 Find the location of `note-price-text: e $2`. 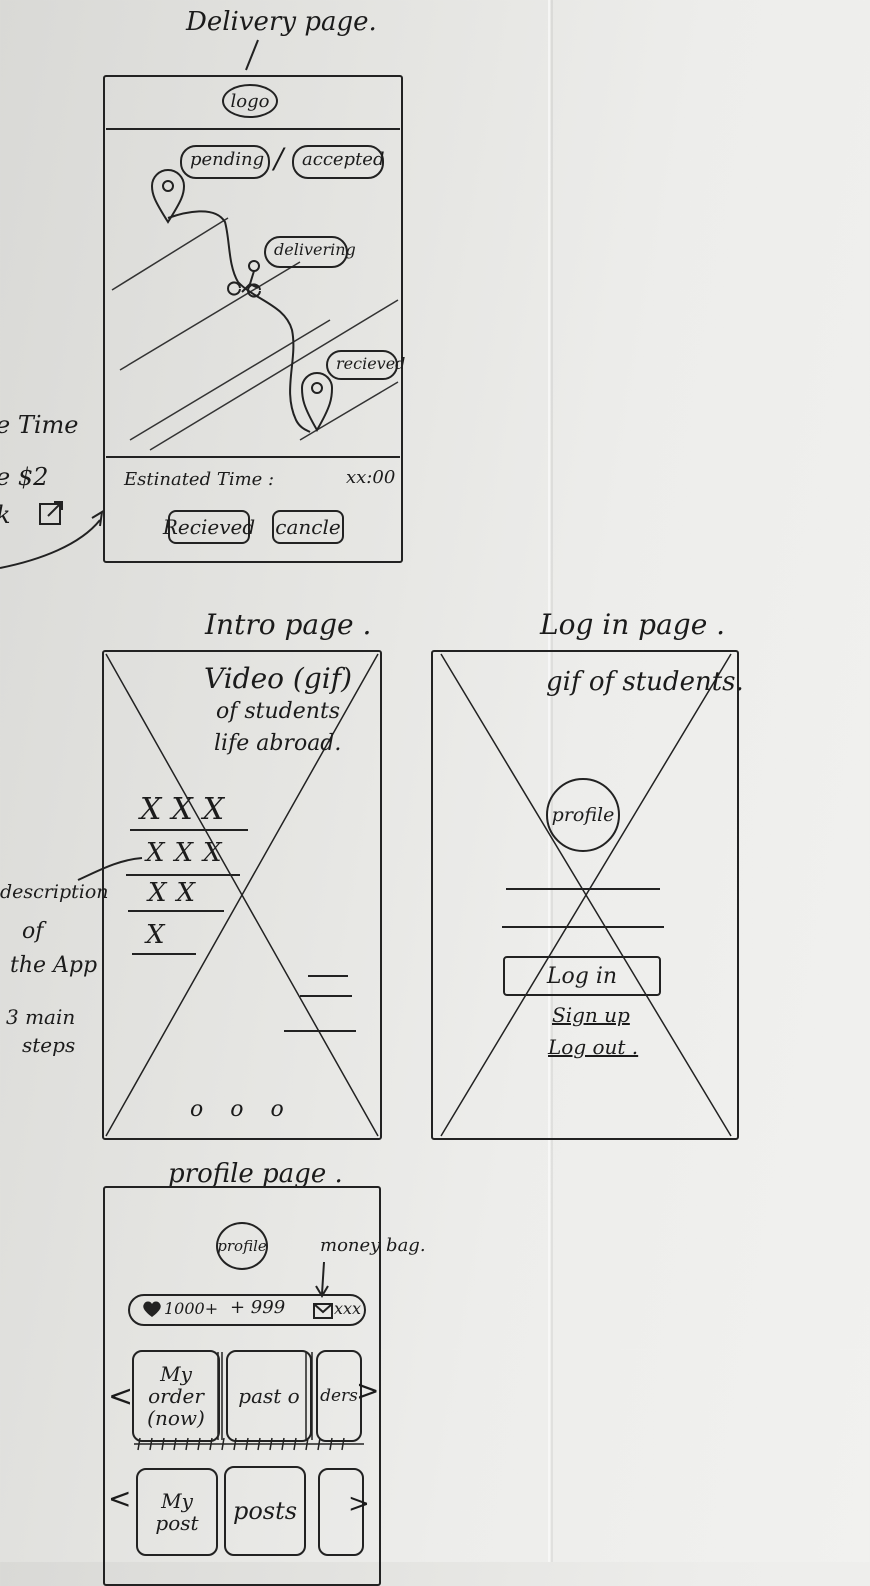

note-price-text: e $2 is located at coordinates (24, 477).